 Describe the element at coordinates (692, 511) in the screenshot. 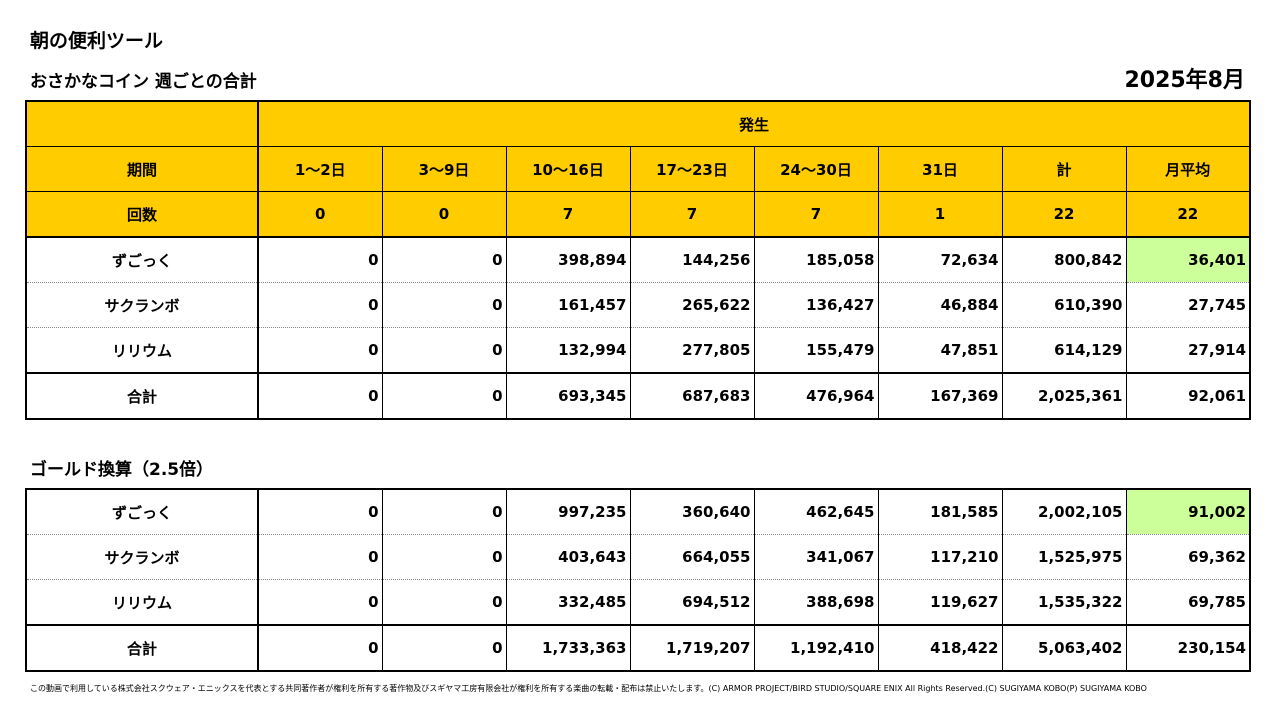

I see `cell: 360,640` at that location.